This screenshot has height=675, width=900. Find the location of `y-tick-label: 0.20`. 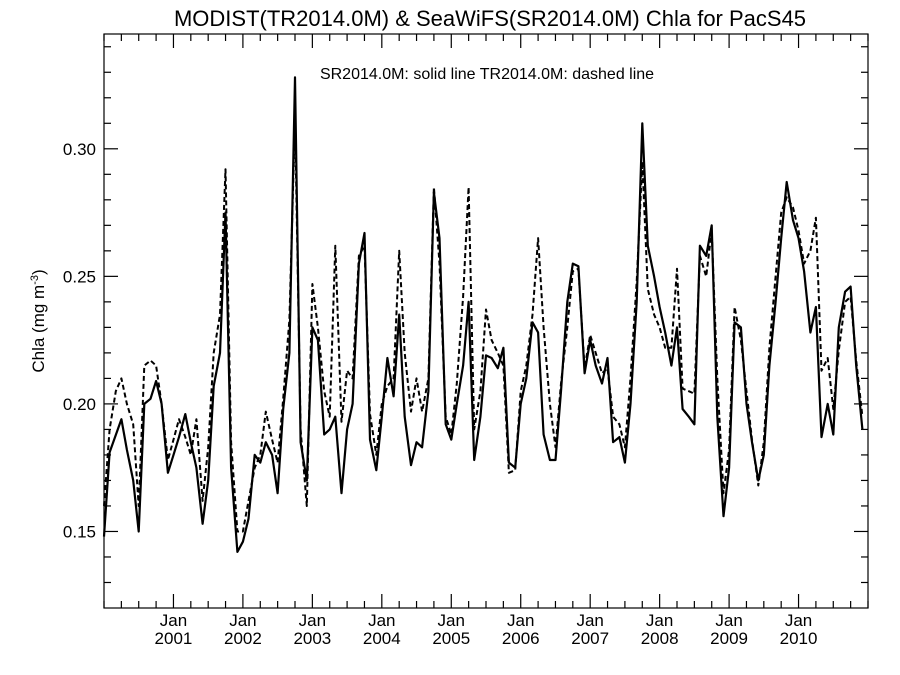

y-tick-label: 0.20 is located at coordinates (79, 404).